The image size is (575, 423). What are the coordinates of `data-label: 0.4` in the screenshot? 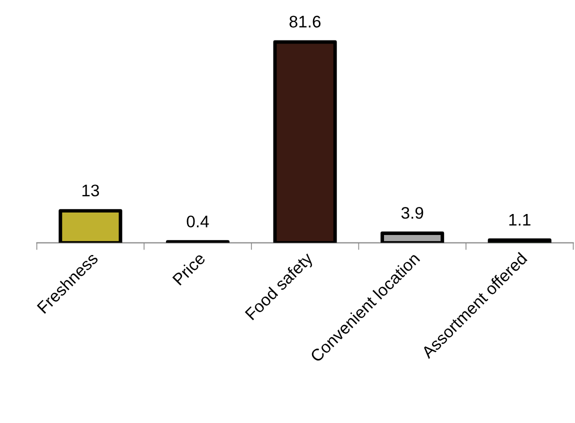 It's located at (197, 222).